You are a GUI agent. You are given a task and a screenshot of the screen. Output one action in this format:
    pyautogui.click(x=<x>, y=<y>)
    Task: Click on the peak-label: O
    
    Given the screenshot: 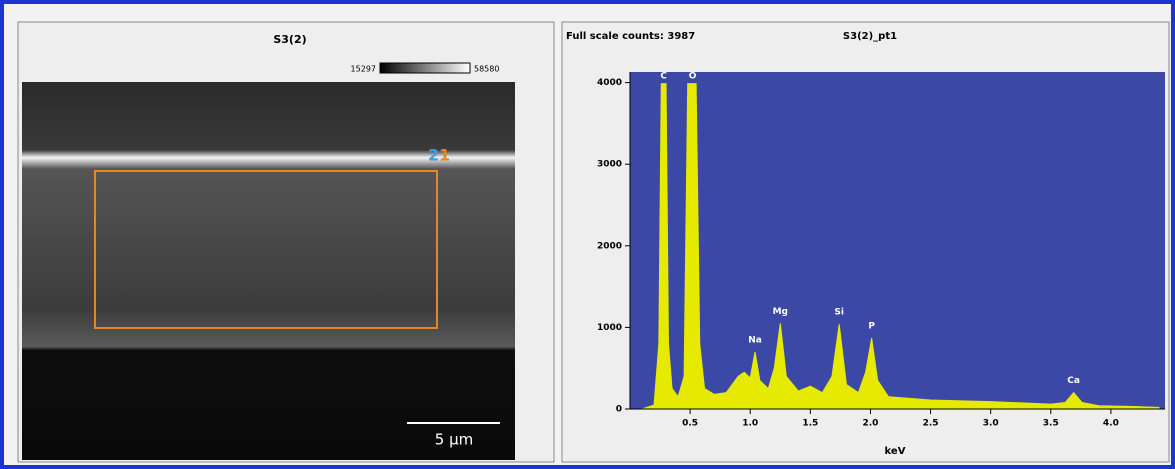 What is the action you would take?
    pyautogui.click(x=693, y=77)
    